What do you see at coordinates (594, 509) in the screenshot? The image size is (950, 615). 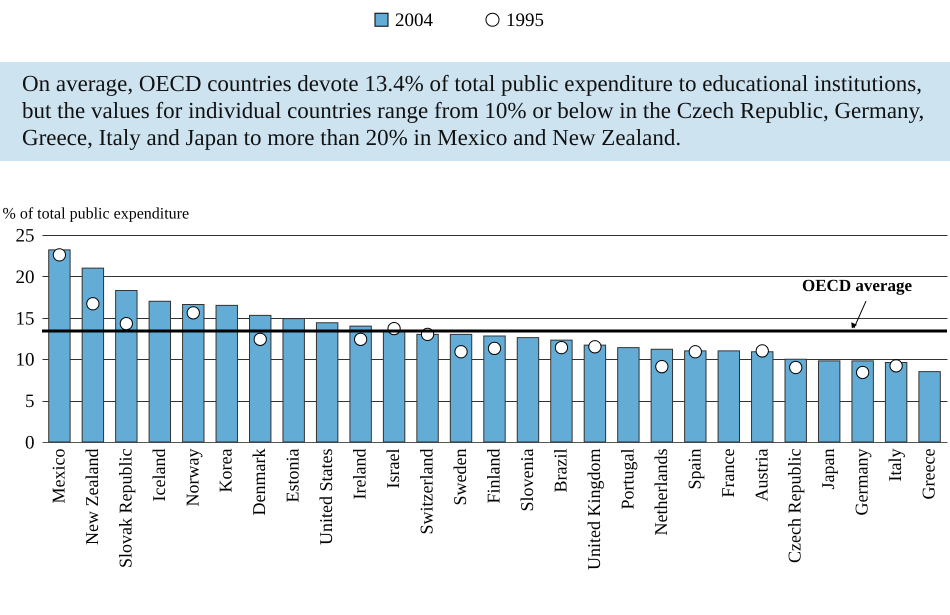 I see `x-tick-label: United Kingdom` at bounding box center [594, 509].